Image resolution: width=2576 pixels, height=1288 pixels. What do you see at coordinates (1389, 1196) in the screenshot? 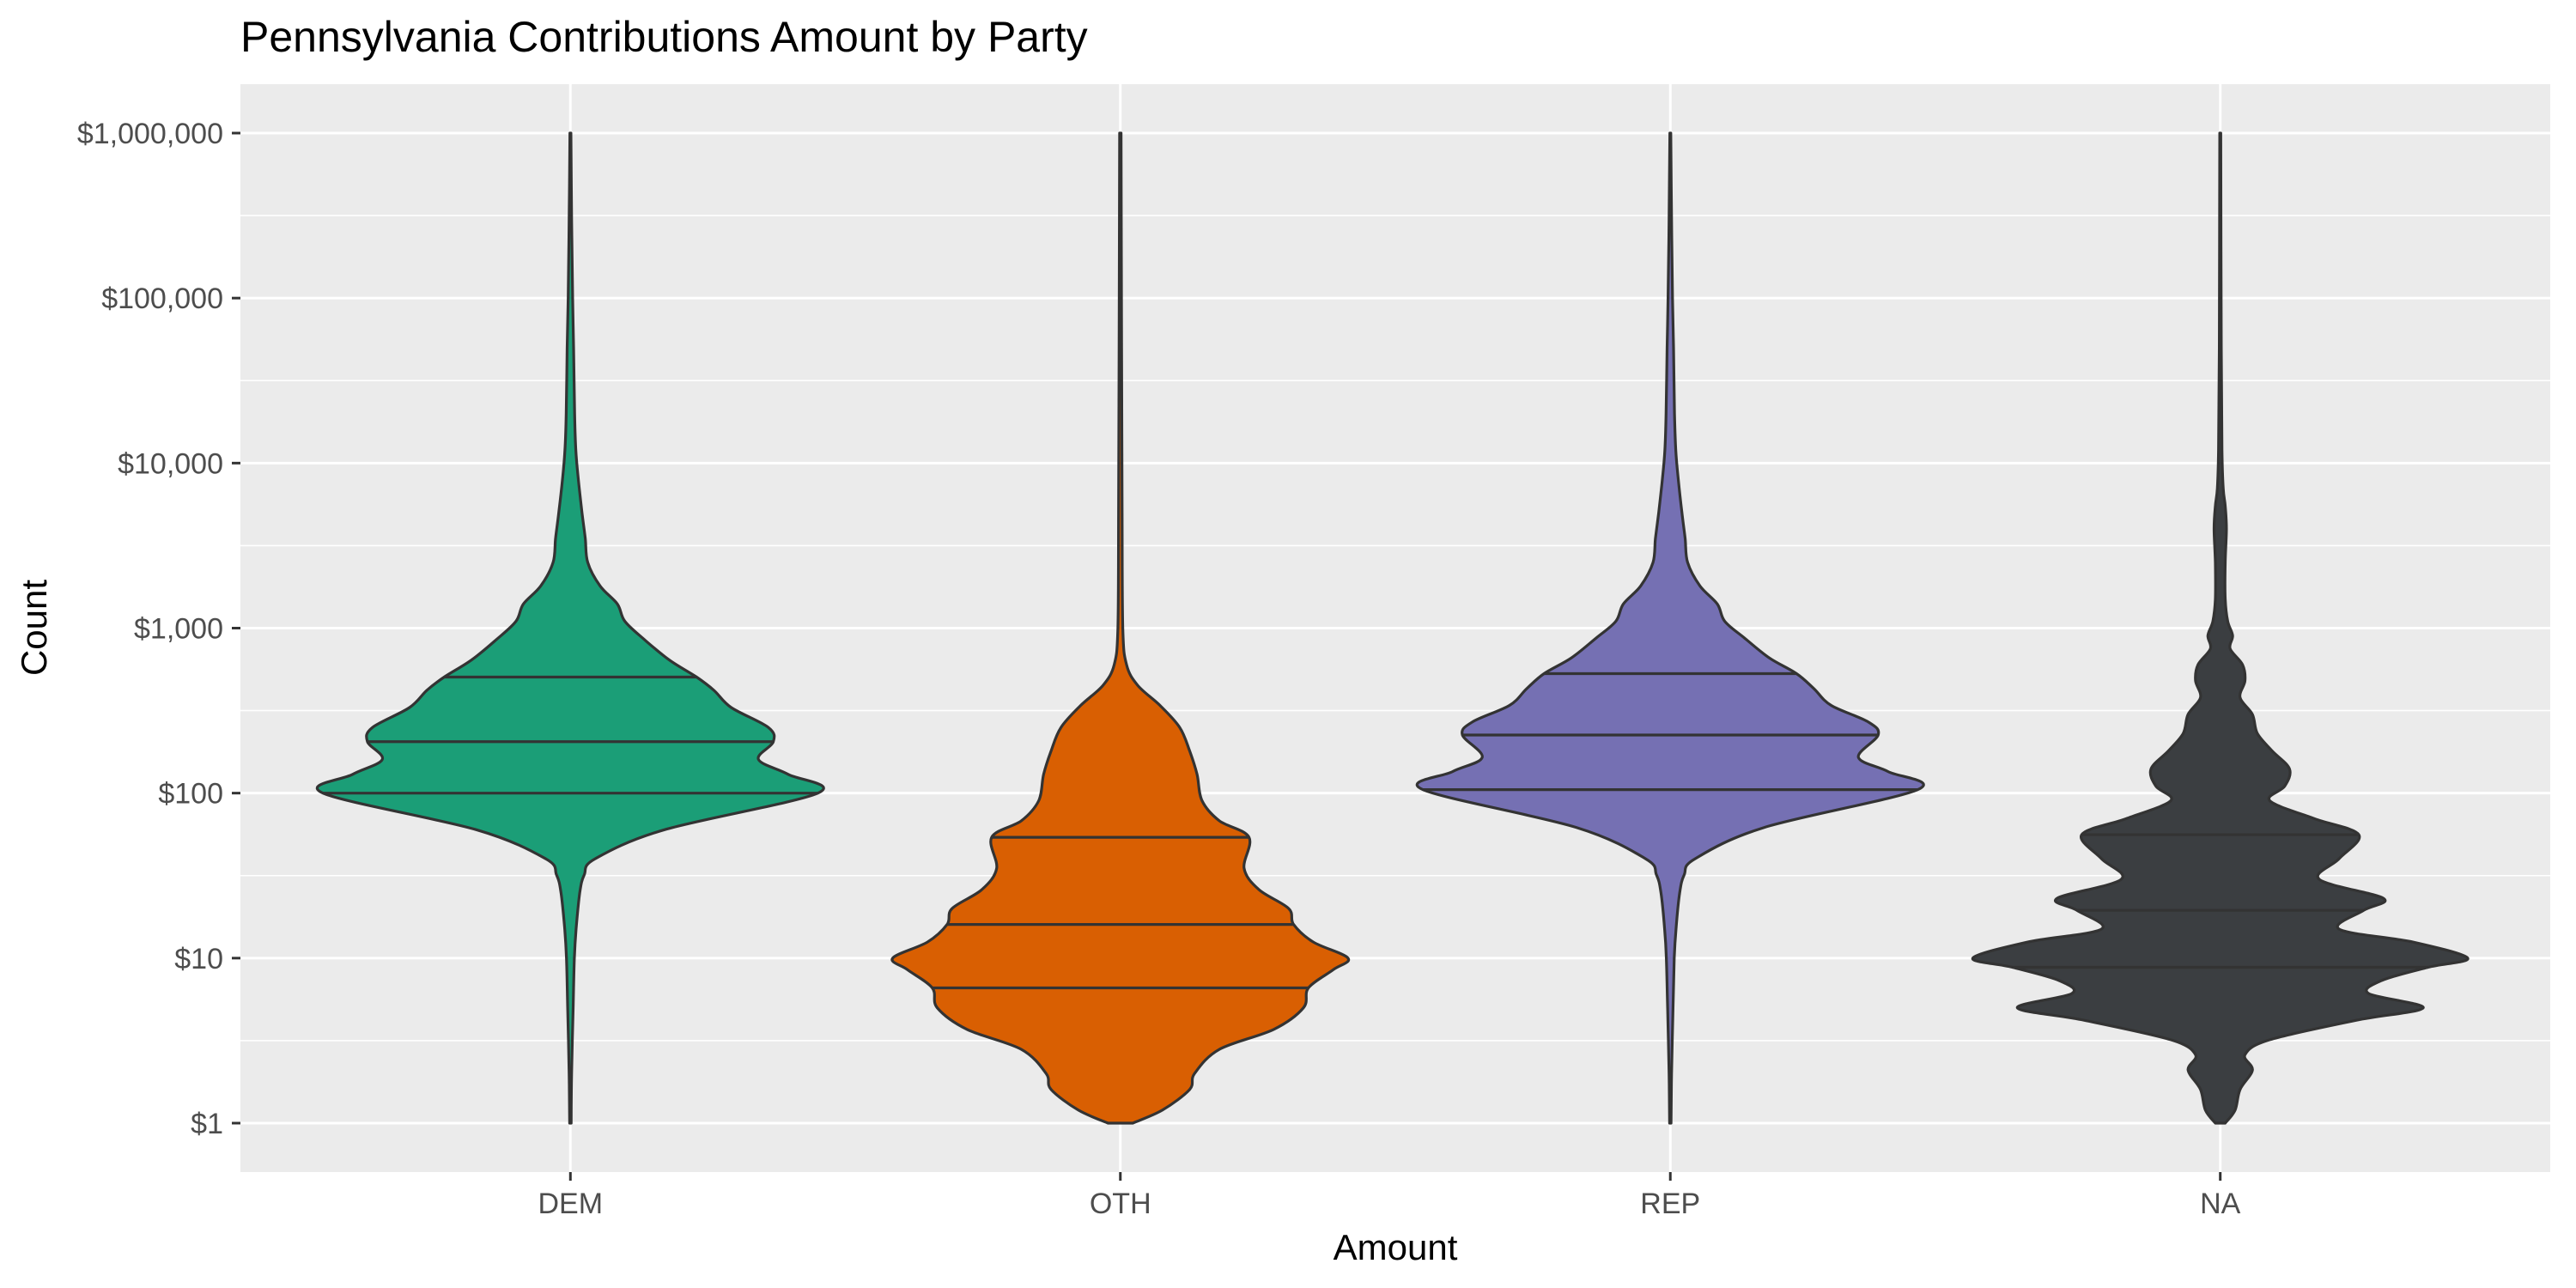
I see `x-axis-ticks: DEM OTH REP NA` at bounding box center [1389, 1196].